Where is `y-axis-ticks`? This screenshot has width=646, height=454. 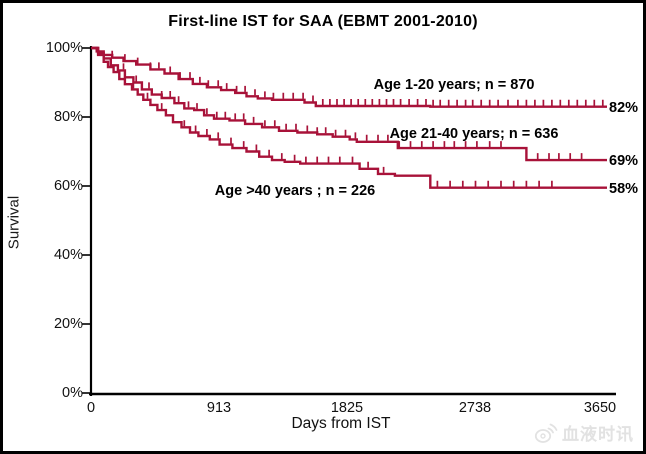 y-axis-ticks is located at coordinates (86, 220).